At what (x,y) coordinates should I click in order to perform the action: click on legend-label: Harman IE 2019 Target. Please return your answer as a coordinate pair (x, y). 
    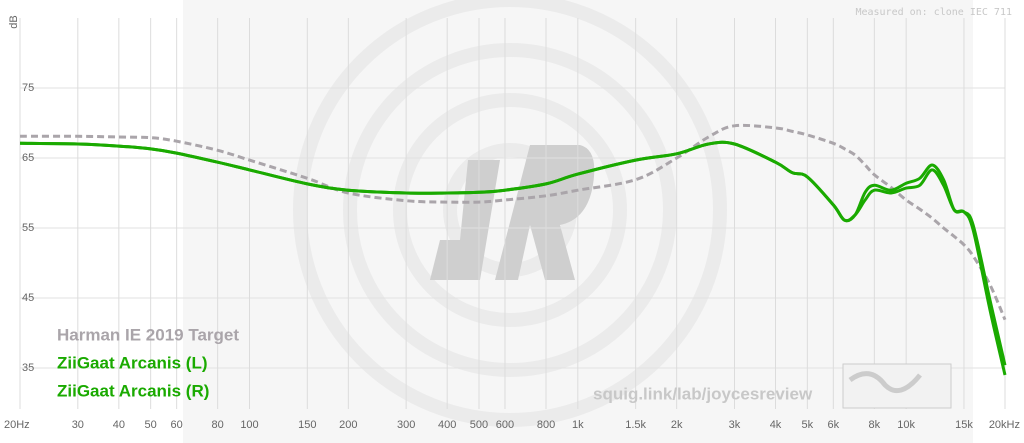
    Looking at the image, I should click on (148, 334).